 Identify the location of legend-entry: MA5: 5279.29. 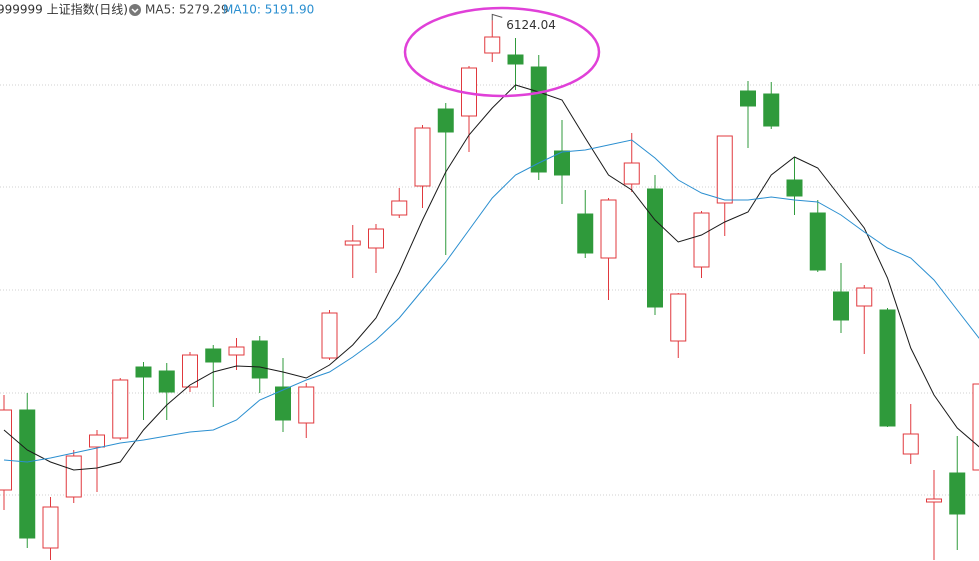
(187, 10).